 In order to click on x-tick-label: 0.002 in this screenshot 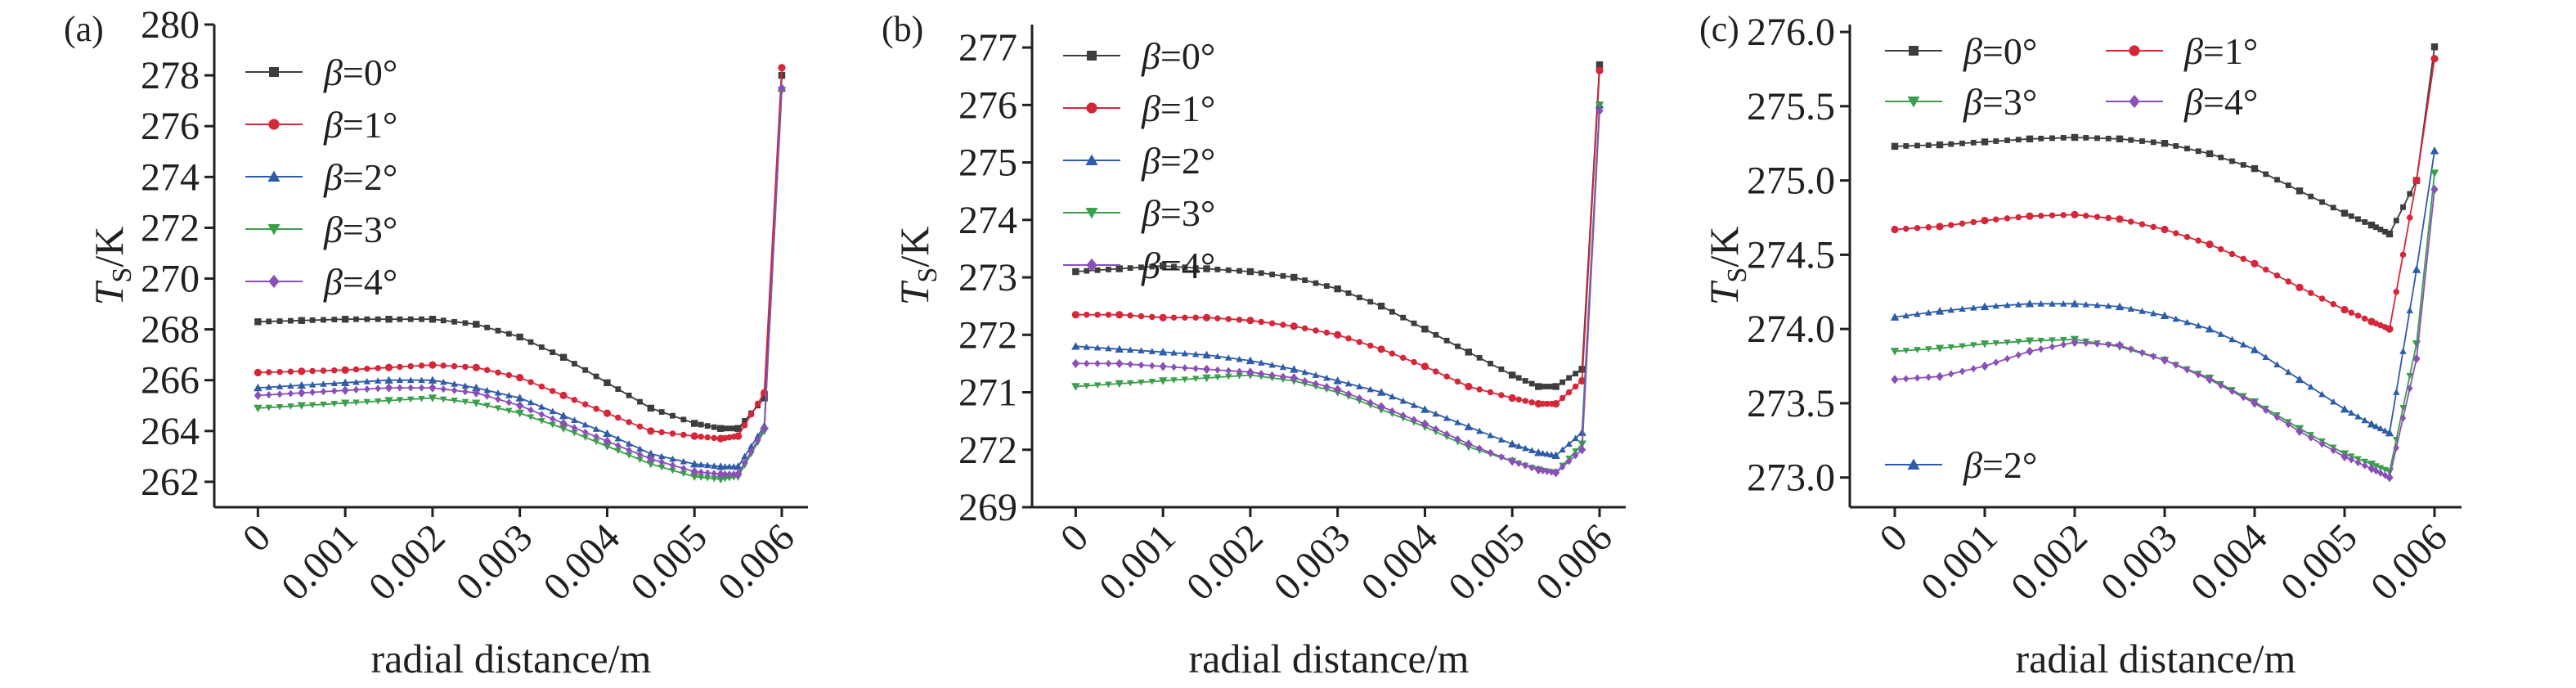, I will do `click(1225, 562)`.